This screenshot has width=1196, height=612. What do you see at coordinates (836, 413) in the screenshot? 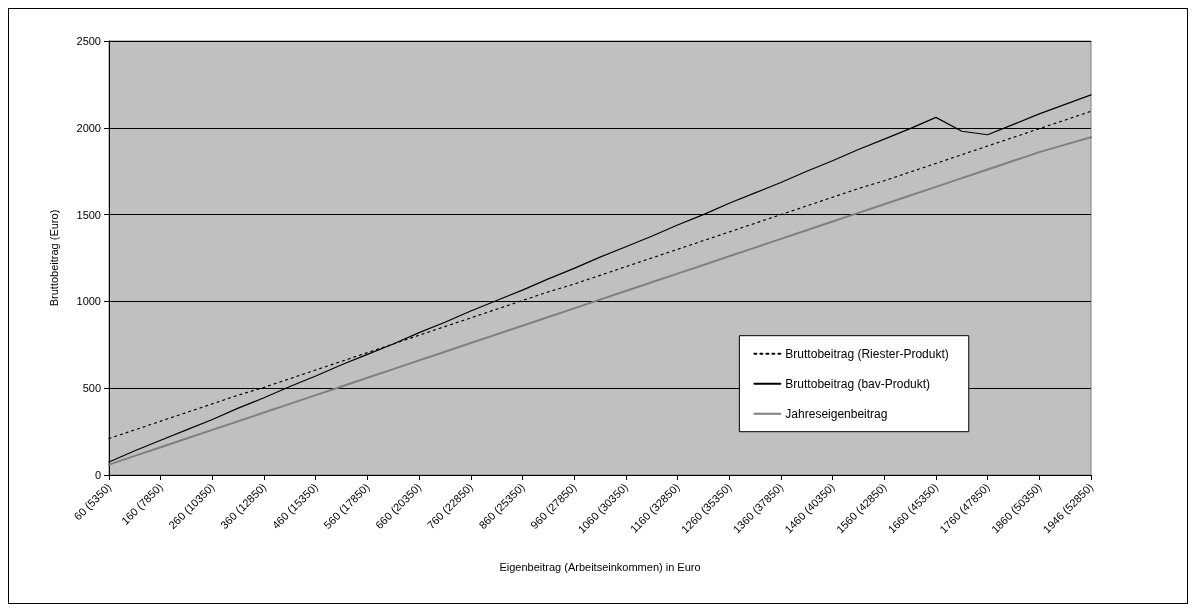
I see `legend-label: Jahreseigenbeitrag` at bounding box center [836, 413].